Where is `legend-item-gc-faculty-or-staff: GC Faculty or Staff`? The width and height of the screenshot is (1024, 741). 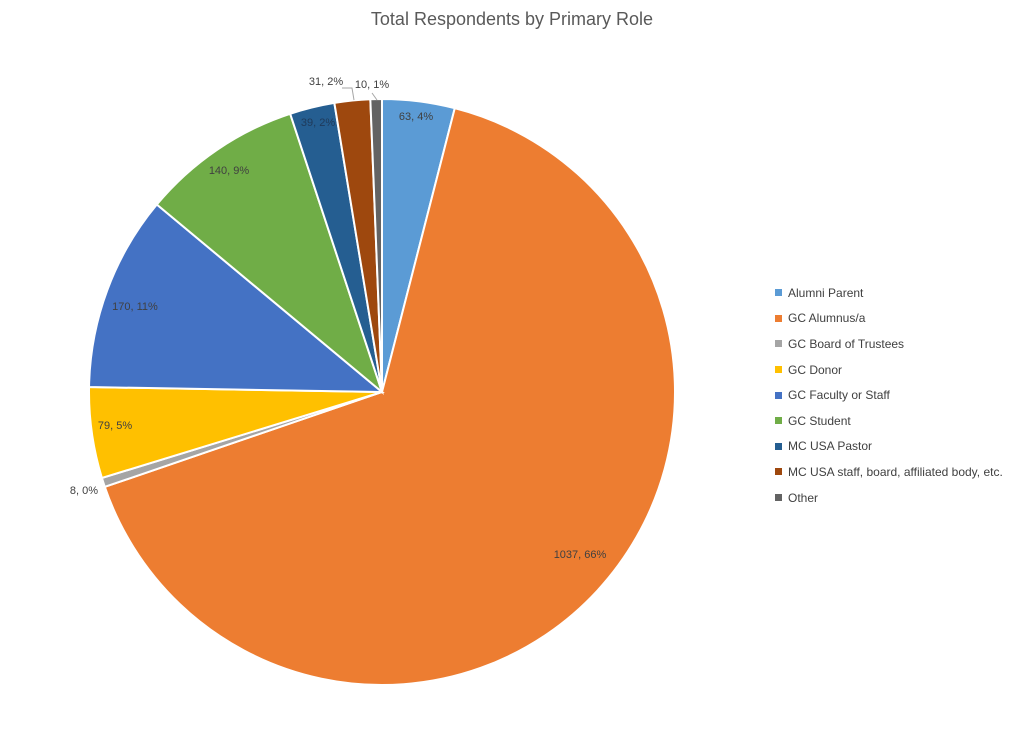 legend-item-gc-faculty-or-staff: GC Faculty or Staff is located at coordinates (889, 395).